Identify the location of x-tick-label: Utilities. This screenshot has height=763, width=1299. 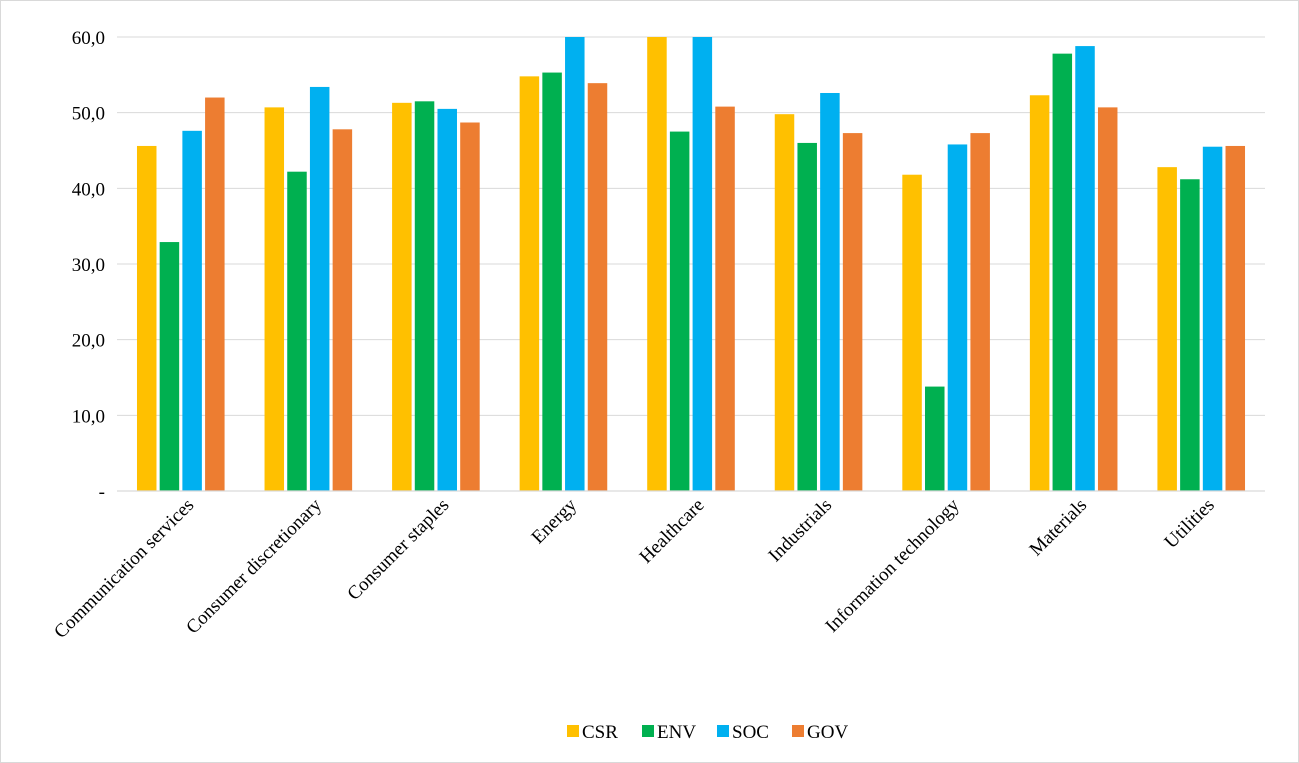
(1190, 524).